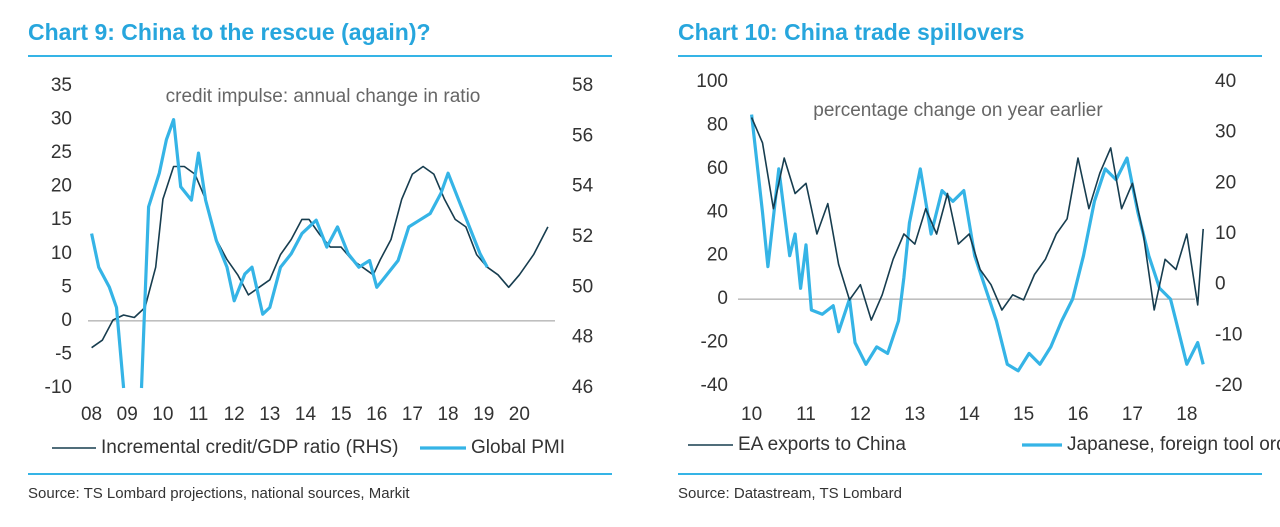 This screenshot has width=1280, height=527. I want to click on y2-tick-label: -20, so click(1228, 385).